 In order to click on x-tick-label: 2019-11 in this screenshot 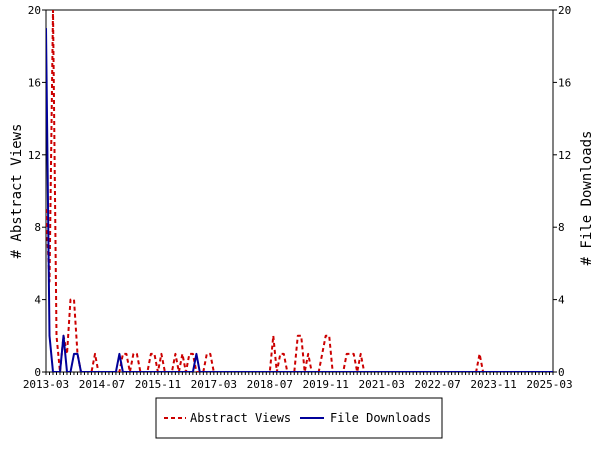, I will do `click(326, 384)`.